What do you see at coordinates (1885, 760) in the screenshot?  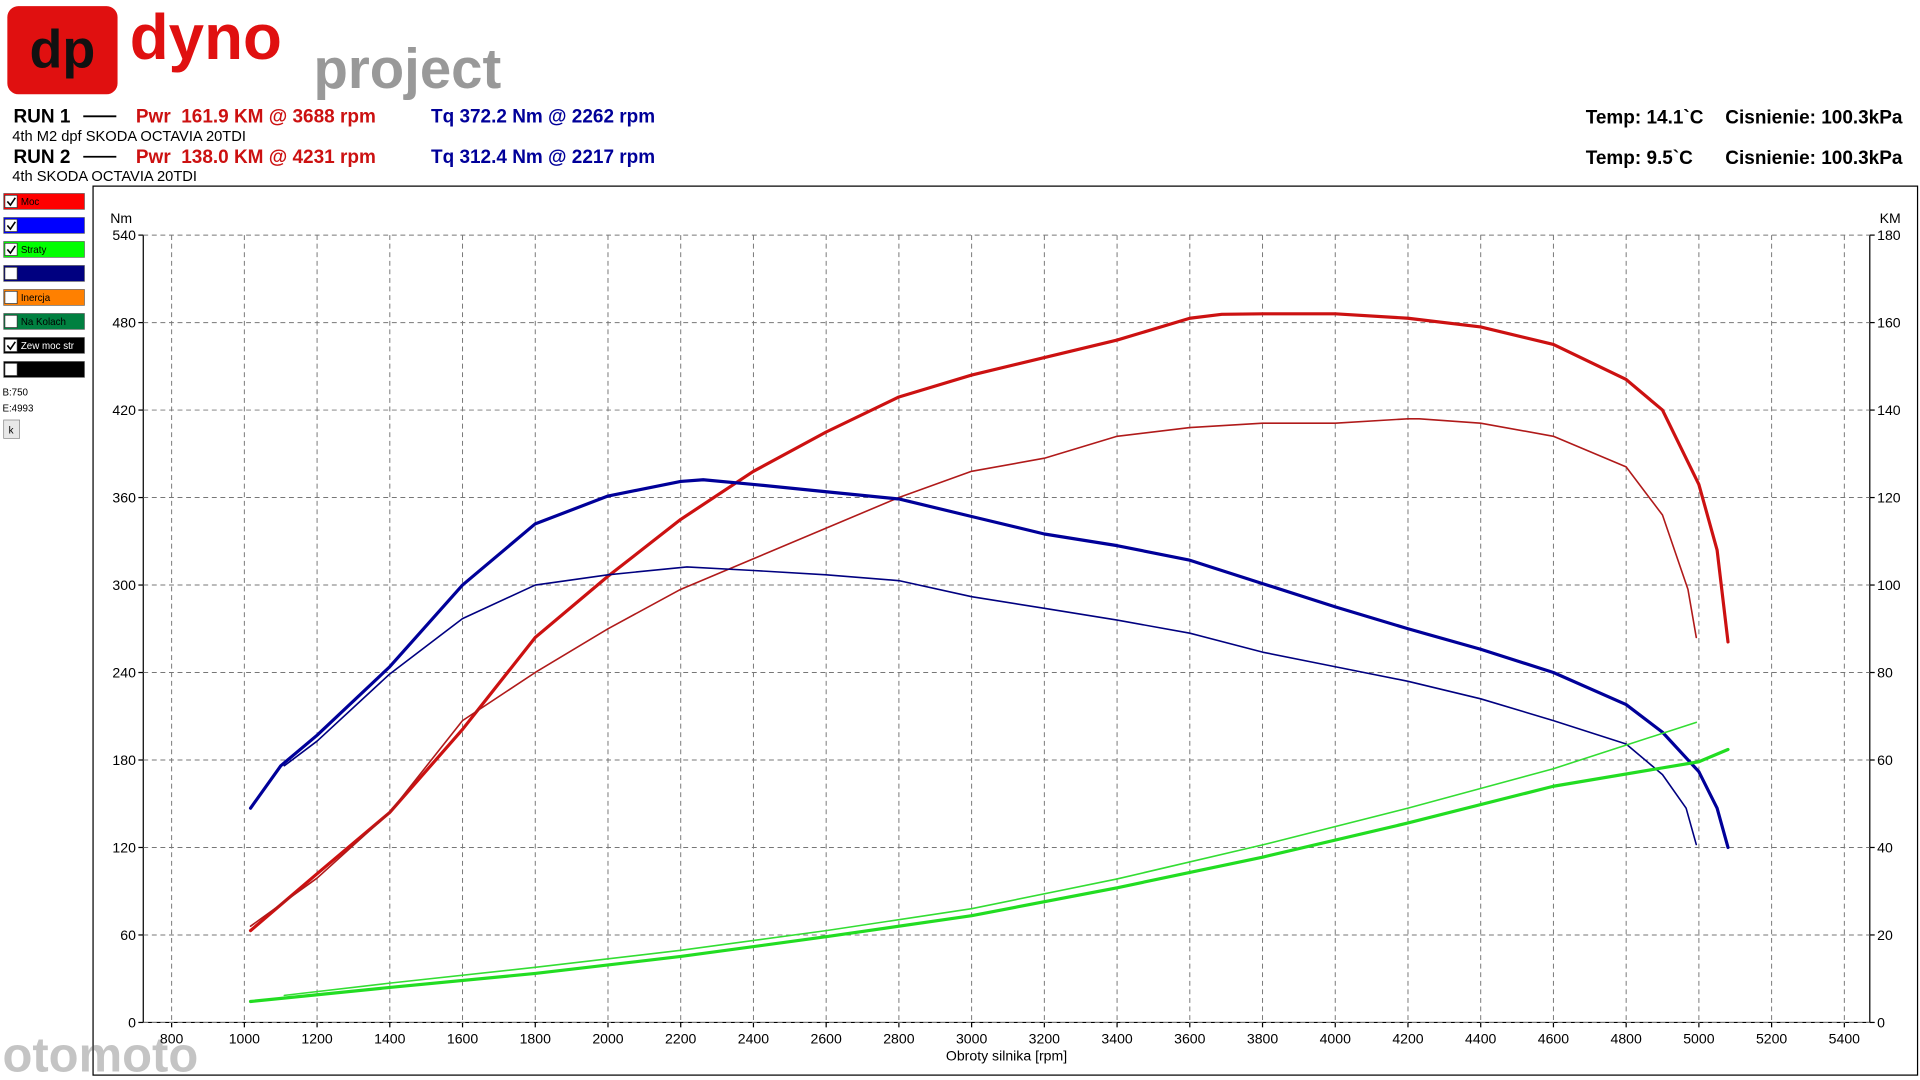 I see `y2-tick-label: 60` at bounding box center [1885, 760].